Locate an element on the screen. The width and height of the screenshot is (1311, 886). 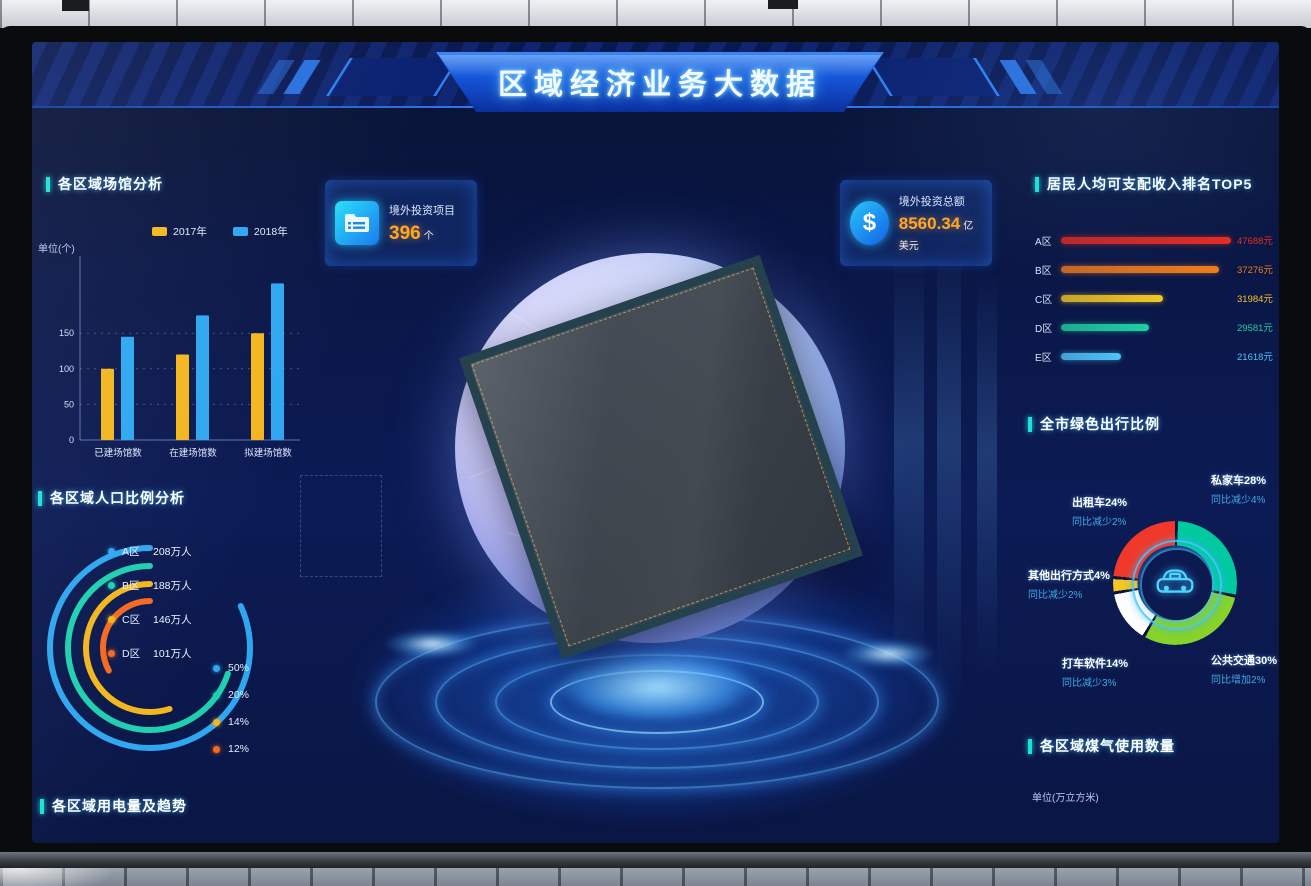
income-row-label: C区 is located at coordinates (1044, 300).